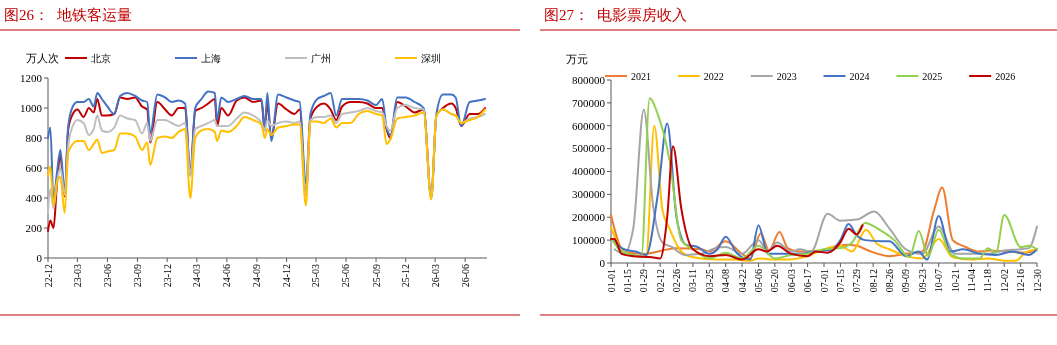  Describe the element at coordinates (227, 276) in the screenshot. I see `x-tick-label: 24-06` at that location.